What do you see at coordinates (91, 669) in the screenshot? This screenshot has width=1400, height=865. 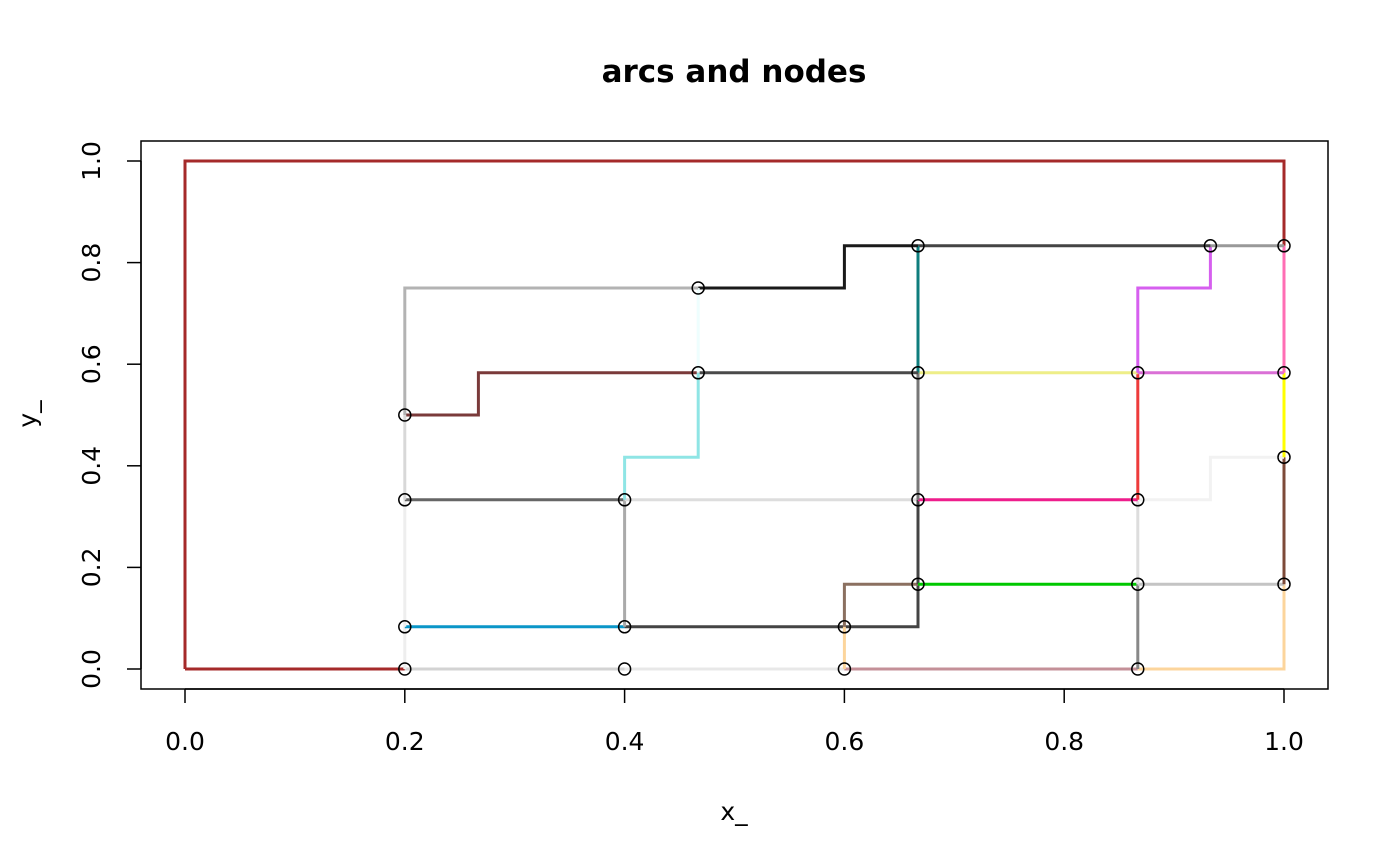 I see `y-tick-label: 0.0` at bounding box center [91, 669].